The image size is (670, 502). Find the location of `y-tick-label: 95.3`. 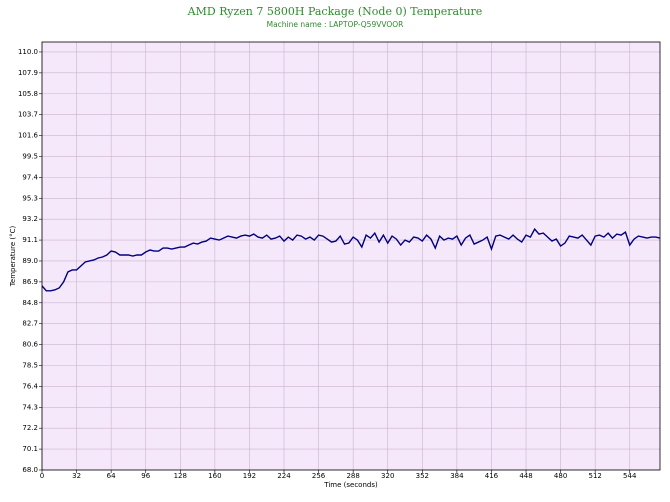

y-tick-label: 95.3 is located at coordinates (30, 198).